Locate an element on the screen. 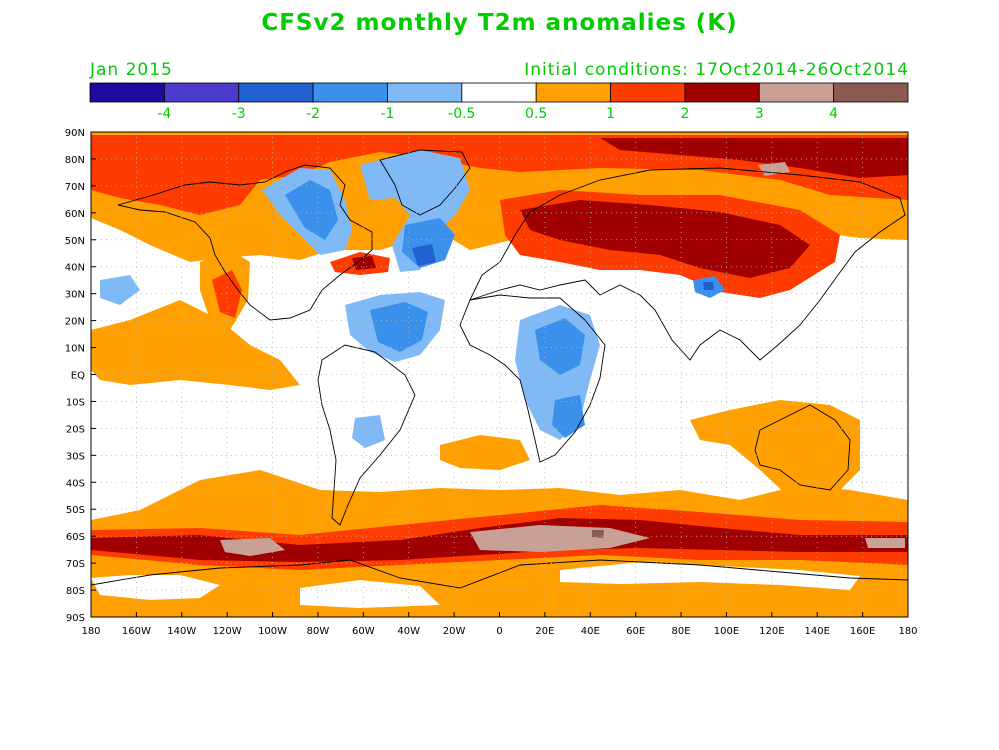 Image resolution: width=999 pixels, height=750 pixels. antarctic-white-center is located at coordinates (370, 594).